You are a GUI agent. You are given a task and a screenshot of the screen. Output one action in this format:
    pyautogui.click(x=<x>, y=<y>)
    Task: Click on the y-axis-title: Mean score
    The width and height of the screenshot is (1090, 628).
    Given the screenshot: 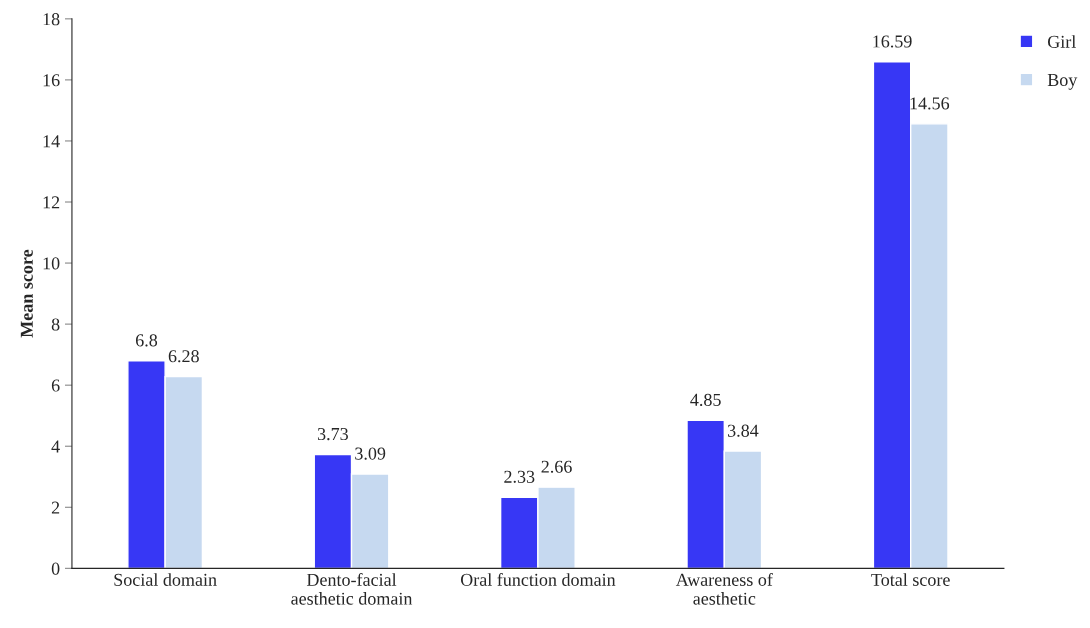 What is the action you would take?
    pyautogui.click(x=26, y=293)
    